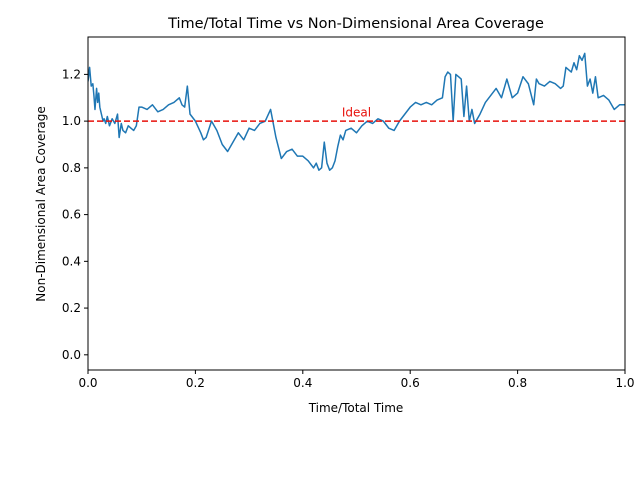 The height and width of the screenshot is (480, 640). Describe the element at coordinates (410, 383) in the screenshot. I see `x-tick-label: 0.6` at that location.